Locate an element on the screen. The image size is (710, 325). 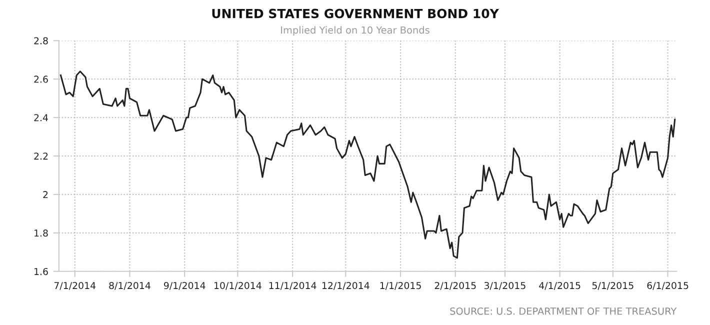
source-note: SOURCE: U.S. DEPARTMENT OF THE TREASURY is located at coordinates (563, 311).